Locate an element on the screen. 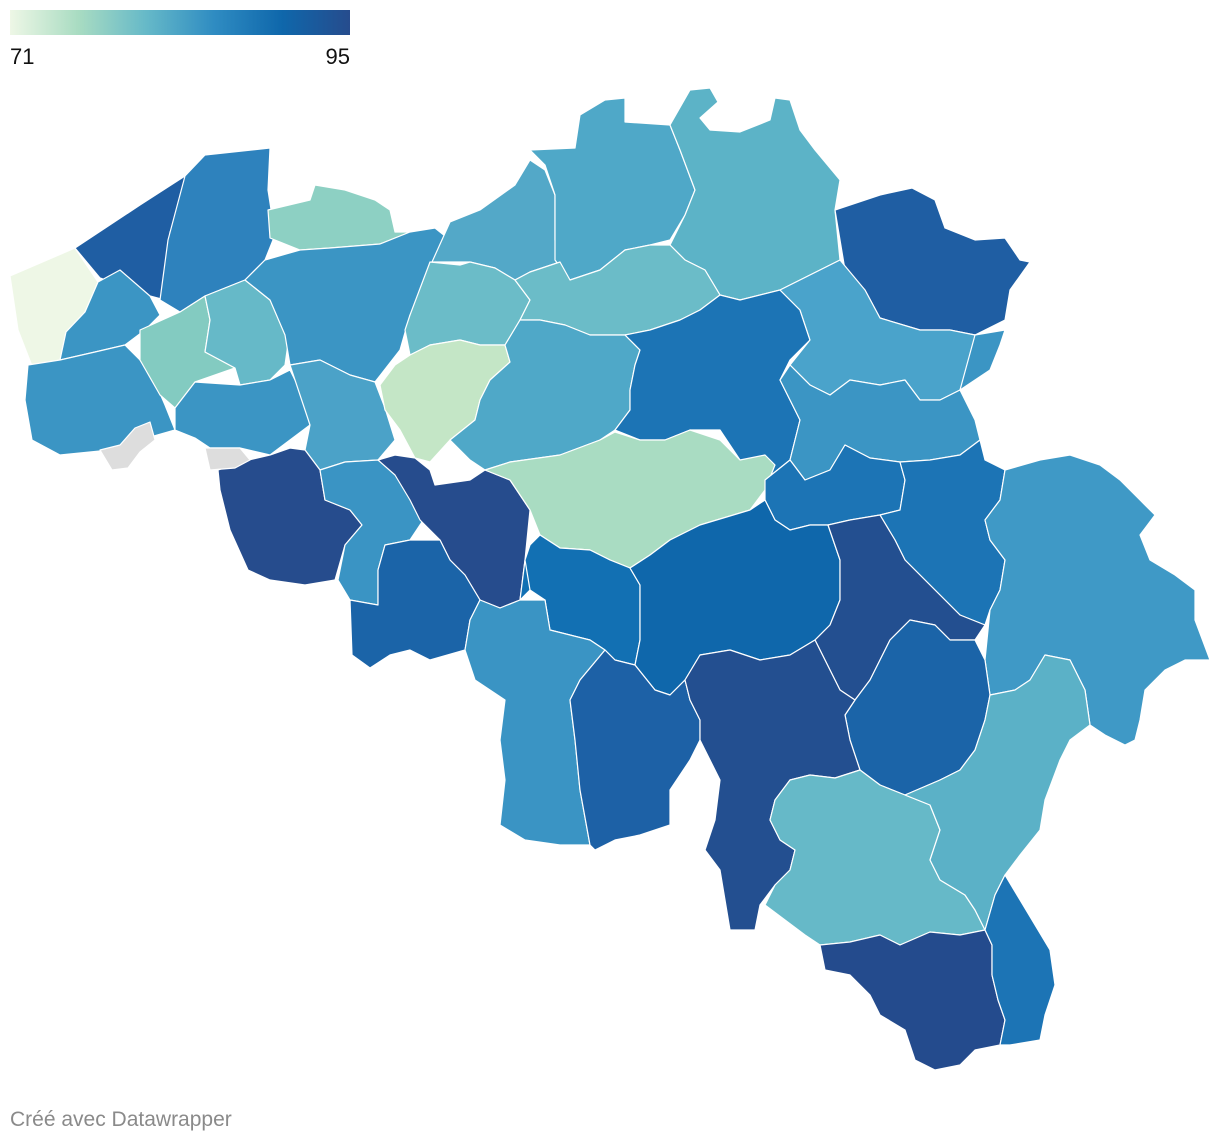  legend-gradient-bar is located at coordinates (180, 22).